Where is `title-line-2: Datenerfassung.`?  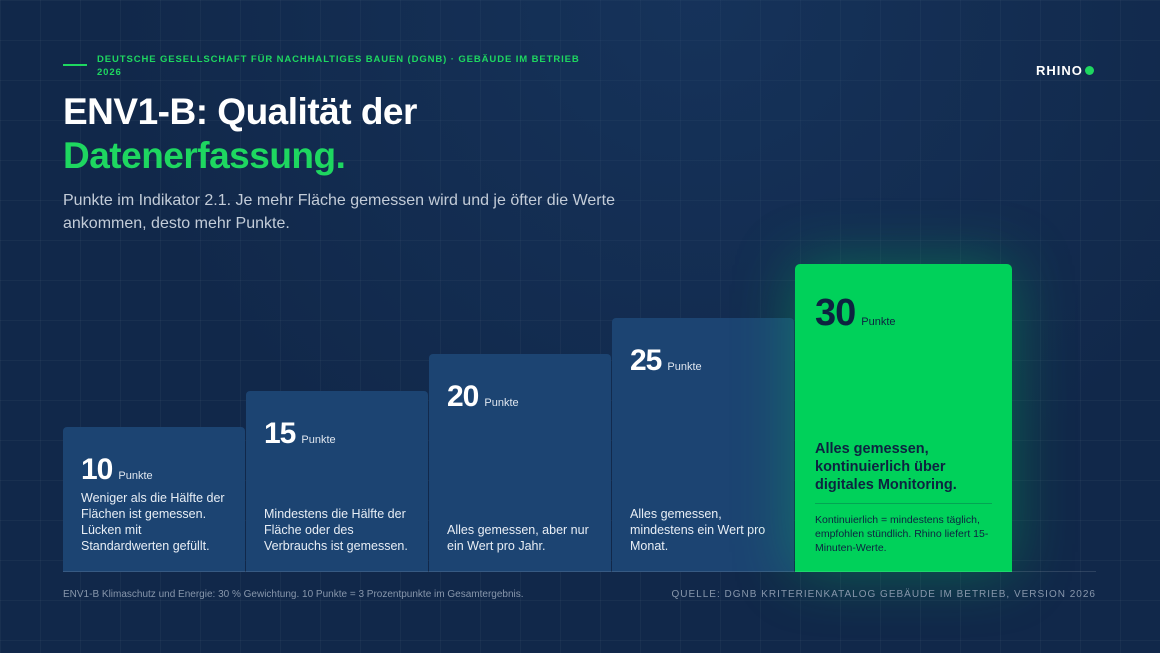 title-line-2: Datenerfassung. is located at coordinates (204, 155).